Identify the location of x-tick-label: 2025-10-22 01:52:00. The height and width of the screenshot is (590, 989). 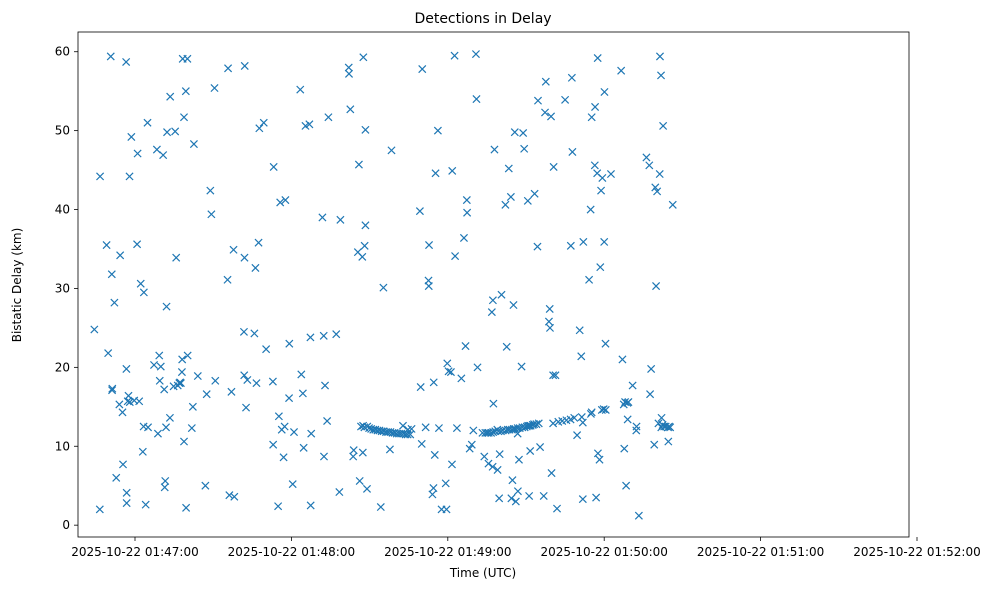
(916, 552).